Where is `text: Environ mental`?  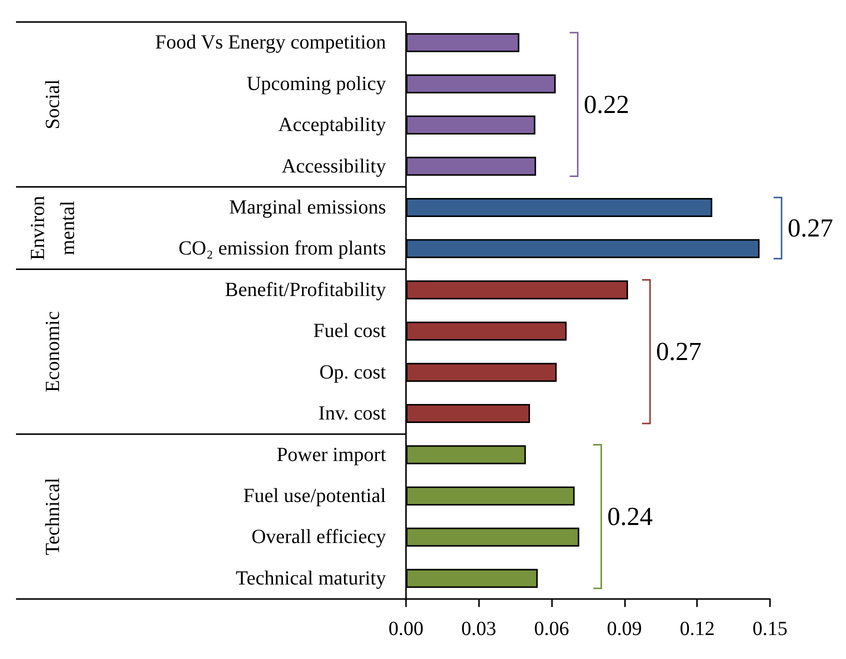
text: Environ mental is located at coordinates (53, 228).